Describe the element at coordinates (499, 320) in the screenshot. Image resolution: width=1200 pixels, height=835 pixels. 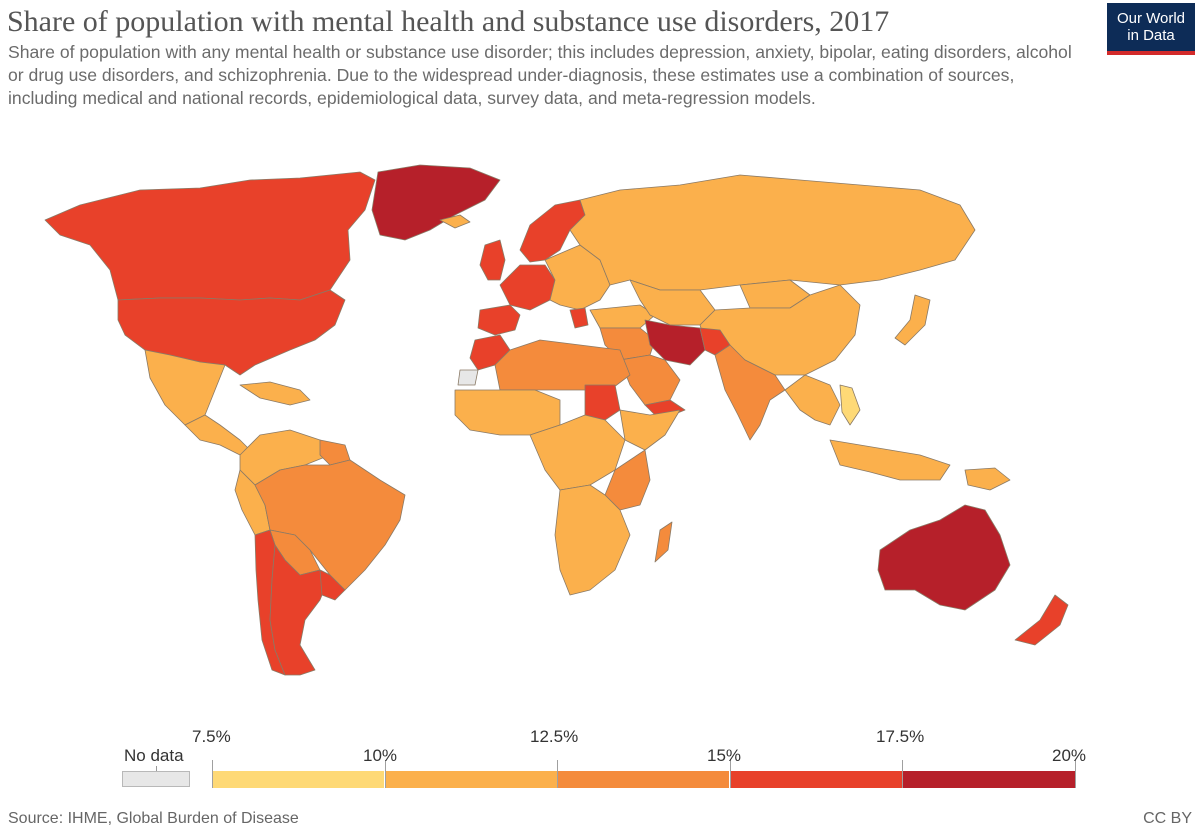
I see `region-iberia` at that location.